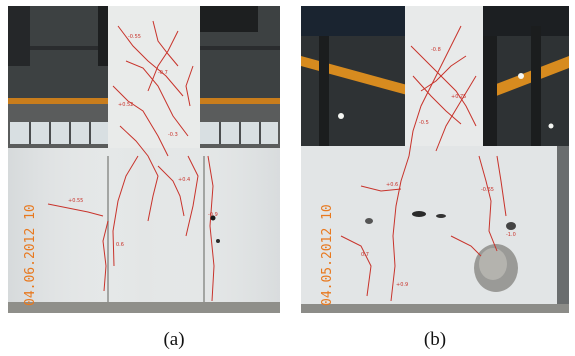  I want to click on svg-text: +0.75, so click(458, 97).